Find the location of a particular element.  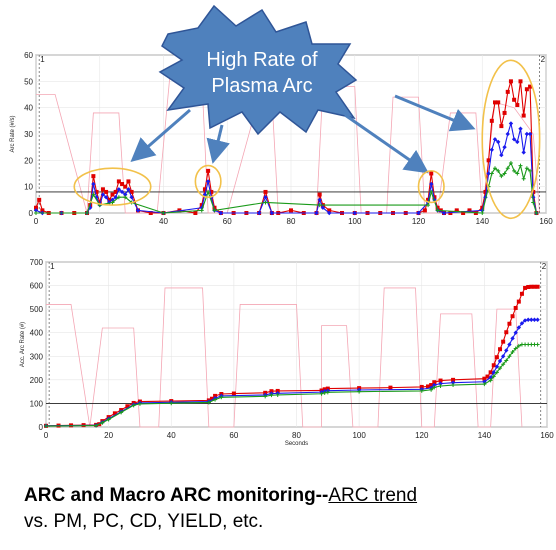

x-tick-label: 60 is located at coordinates (227, 221).